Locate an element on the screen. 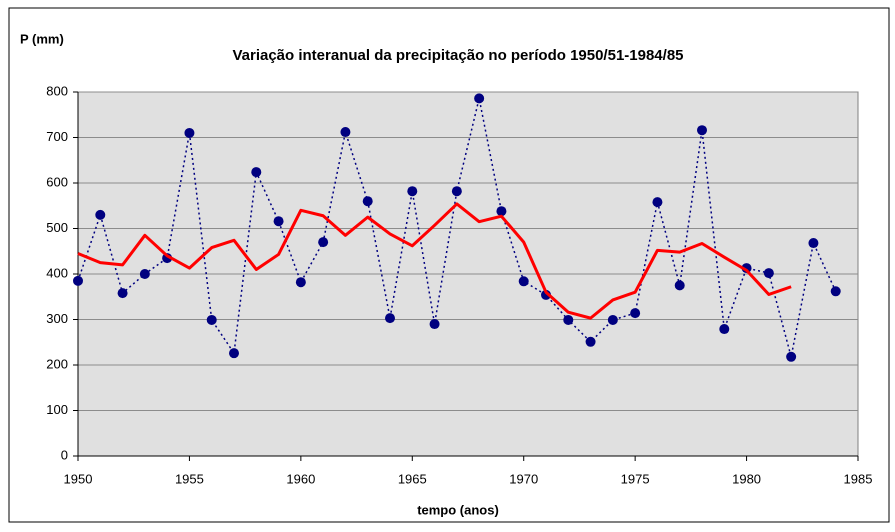 Image resolution: width=895 pixels, height=532 pixels. y-tick-label: 800 is located at coordinates (57, 90).